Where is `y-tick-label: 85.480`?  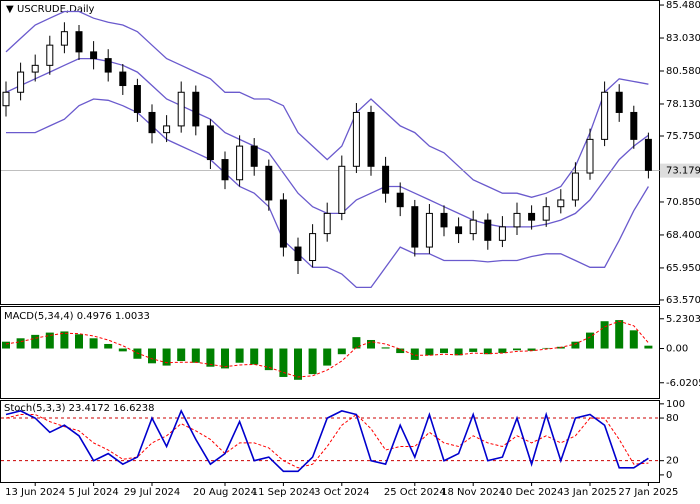 y-tick-label: 85.480 is located at coordinates (683, 5).